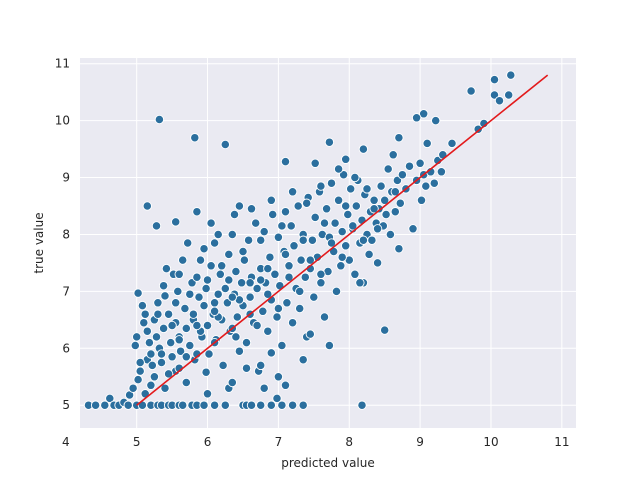  Describe the element at coordinates (208, 442) in the screenshot. I see `x-tick-label: 6` at that location.